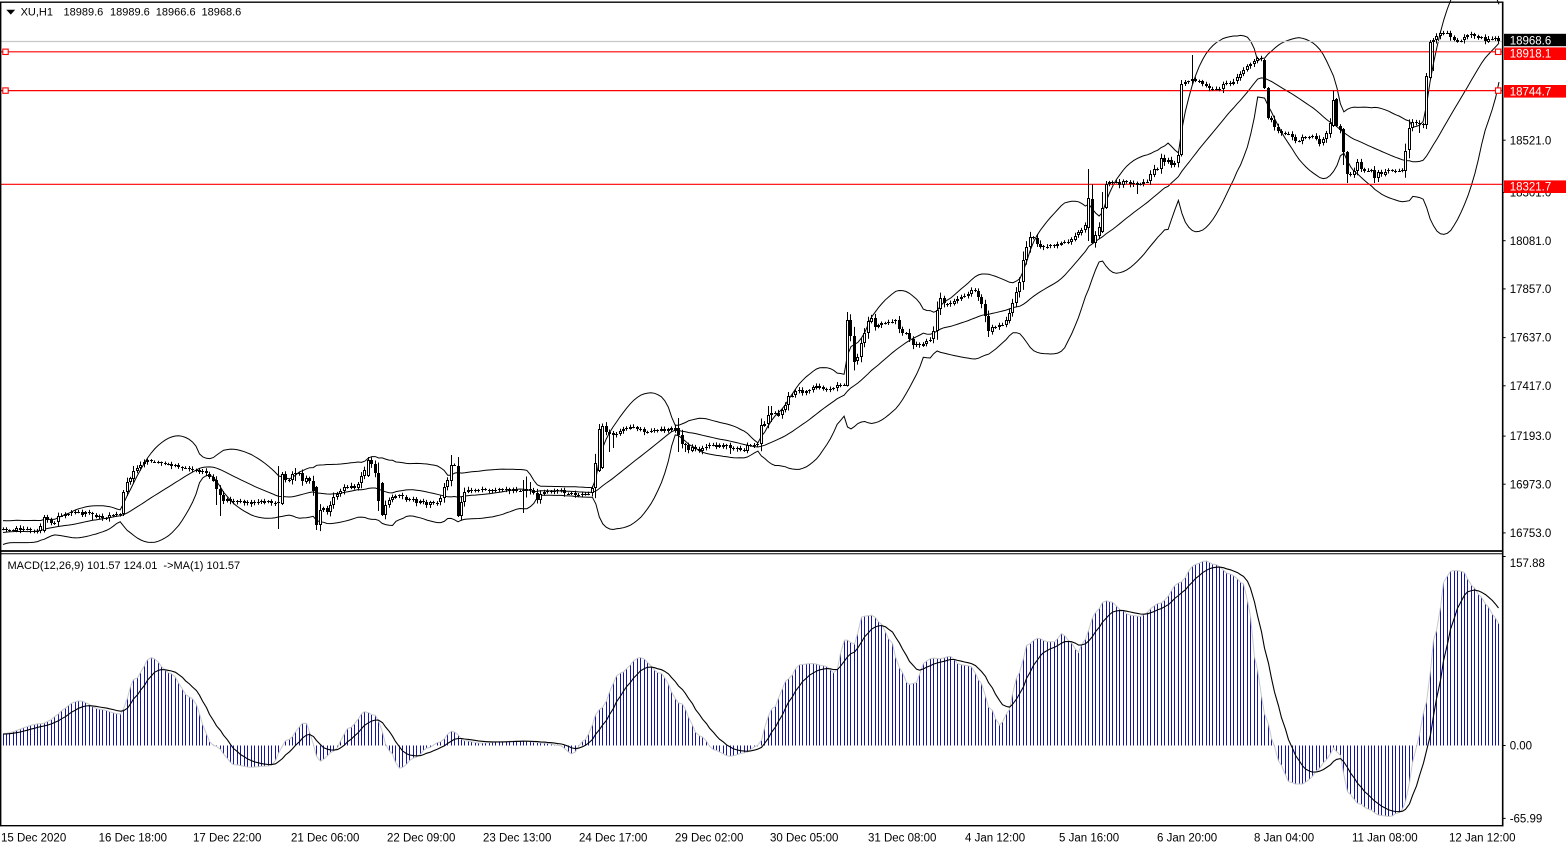 This screenshot has height=855, width=1566. I want to click on svg-text: 17 Dec 22:00, so click(227, 838).